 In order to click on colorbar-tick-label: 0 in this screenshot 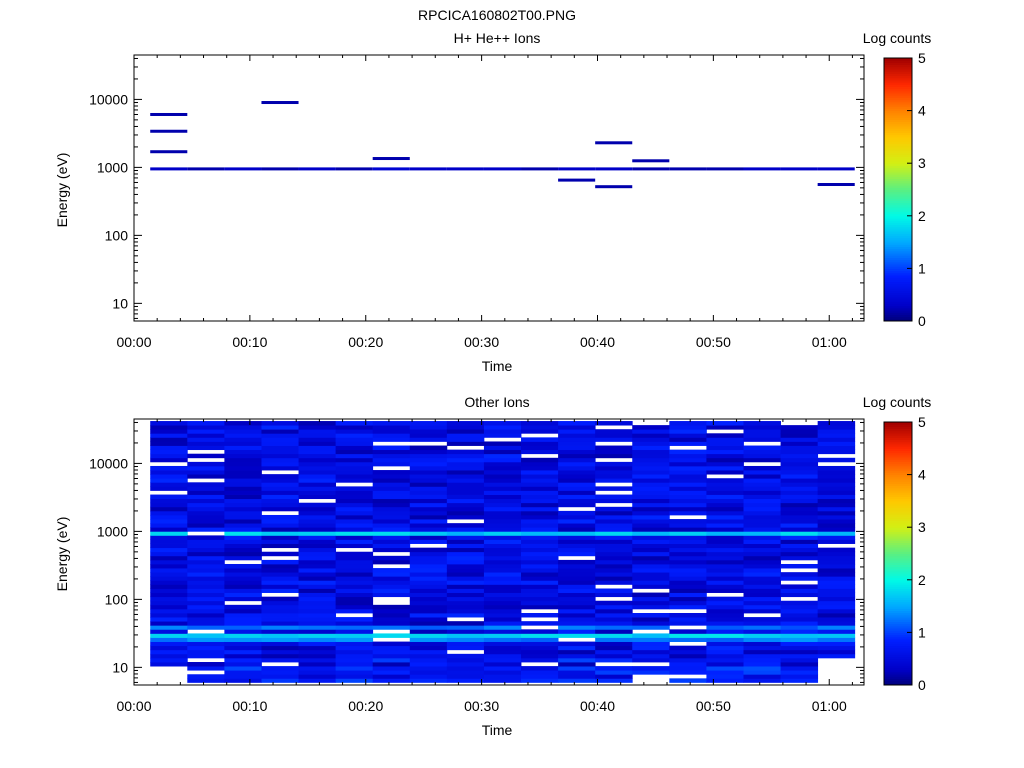, I will do `click(922, 321)`.